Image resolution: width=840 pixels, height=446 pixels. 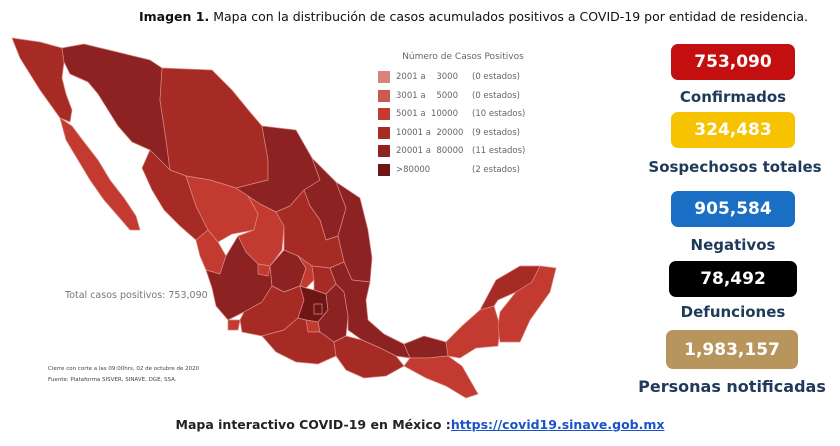 What do you see at coordinates (430, 132) in the screenshot?
I see `legend-range: 10001 a 20000` at bounding box center [430, 132].